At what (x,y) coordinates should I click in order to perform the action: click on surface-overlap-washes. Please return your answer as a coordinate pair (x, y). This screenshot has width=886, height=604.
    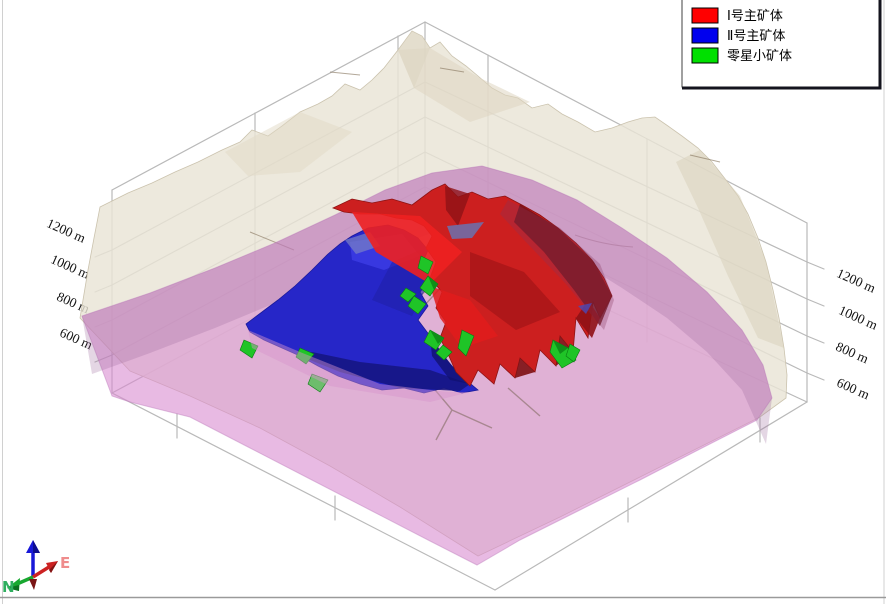
    Looking at the image, I should click on (431, 301).